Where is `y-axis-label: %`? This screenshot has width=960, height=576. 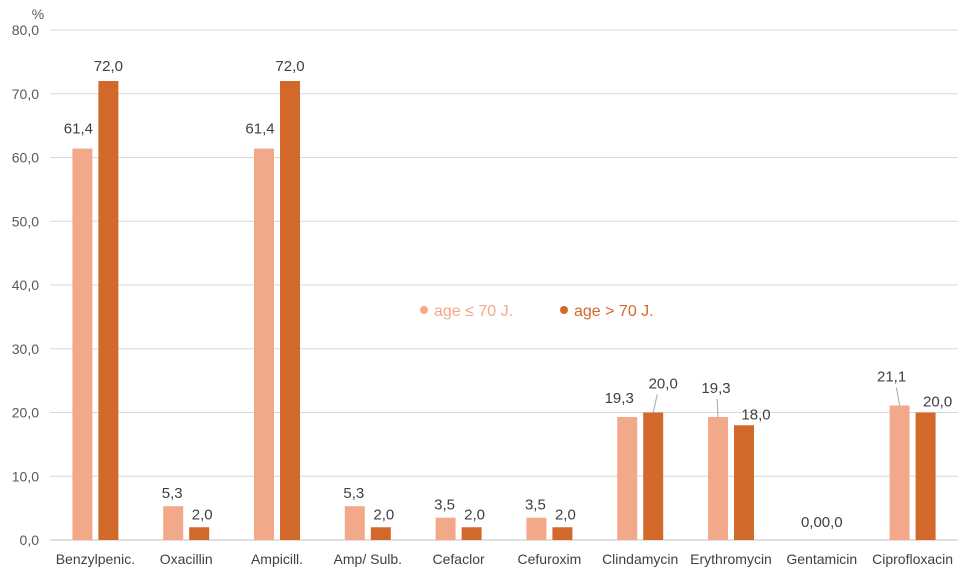 y-axis-label: % is located at coordinates (38, 14).